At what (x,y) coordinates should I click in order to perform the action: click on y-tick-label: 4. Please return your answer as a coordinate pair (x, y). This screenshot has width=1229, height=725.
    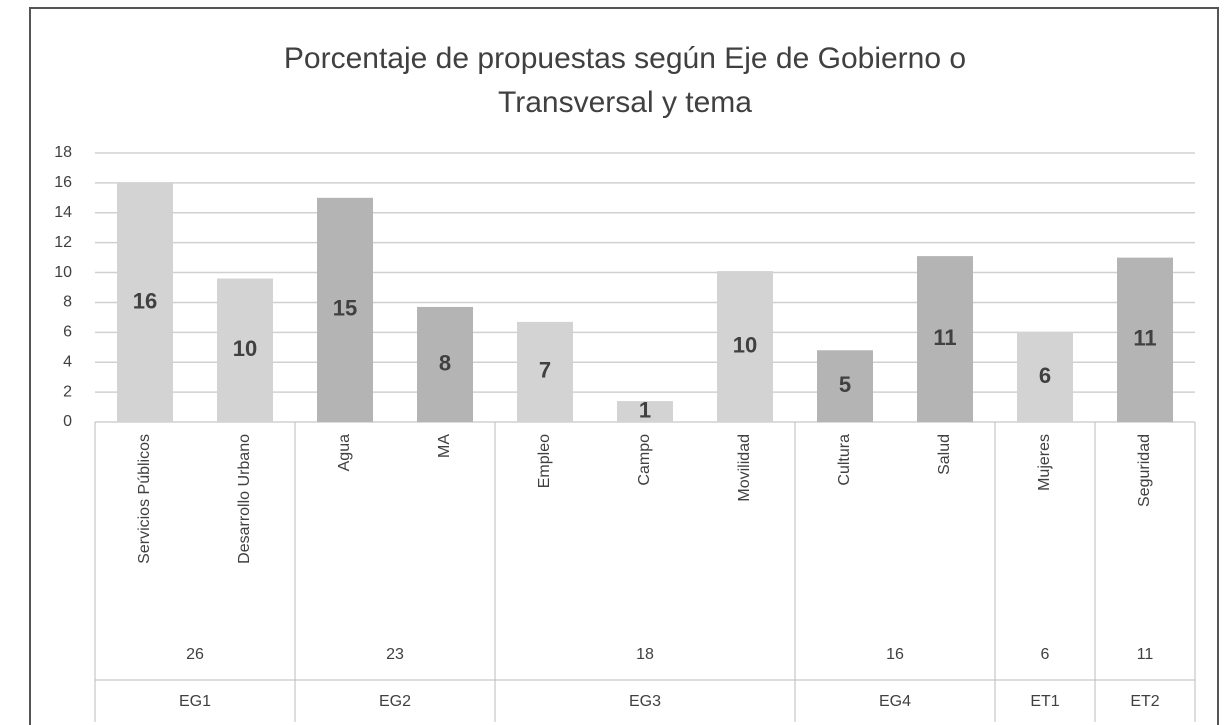
    Looking at the image, I should click on (67, 361).